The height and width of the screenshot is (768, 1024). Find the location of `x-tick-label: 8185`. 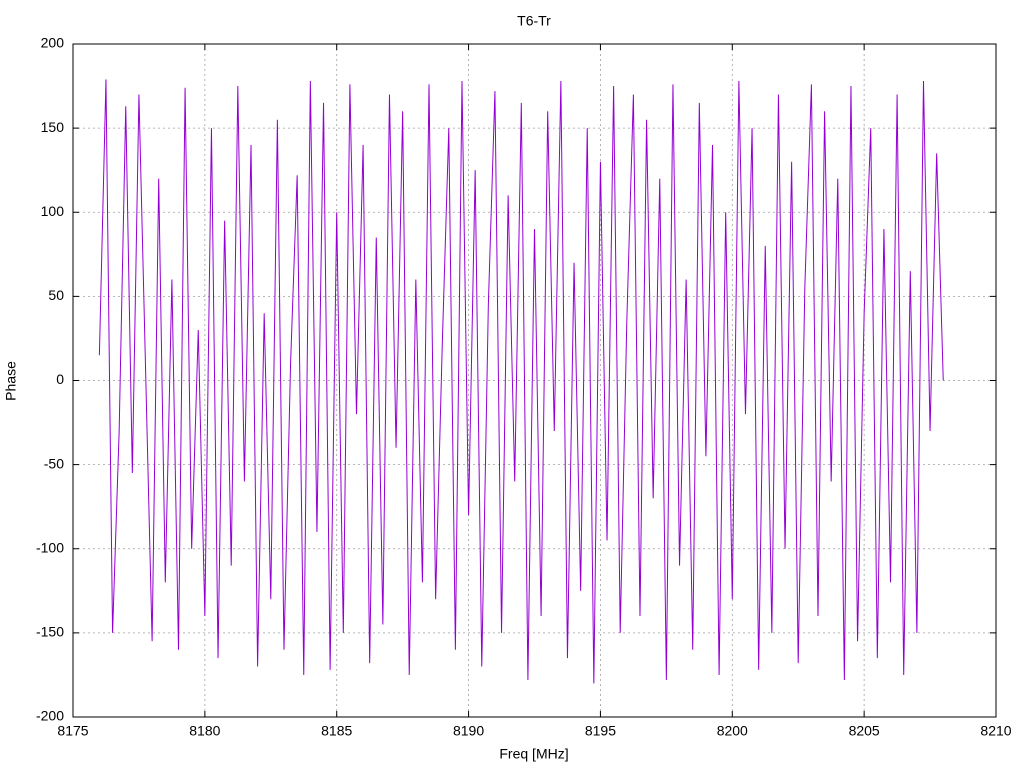

x-tick-label: 8185 is located at coordinates (336, 731).